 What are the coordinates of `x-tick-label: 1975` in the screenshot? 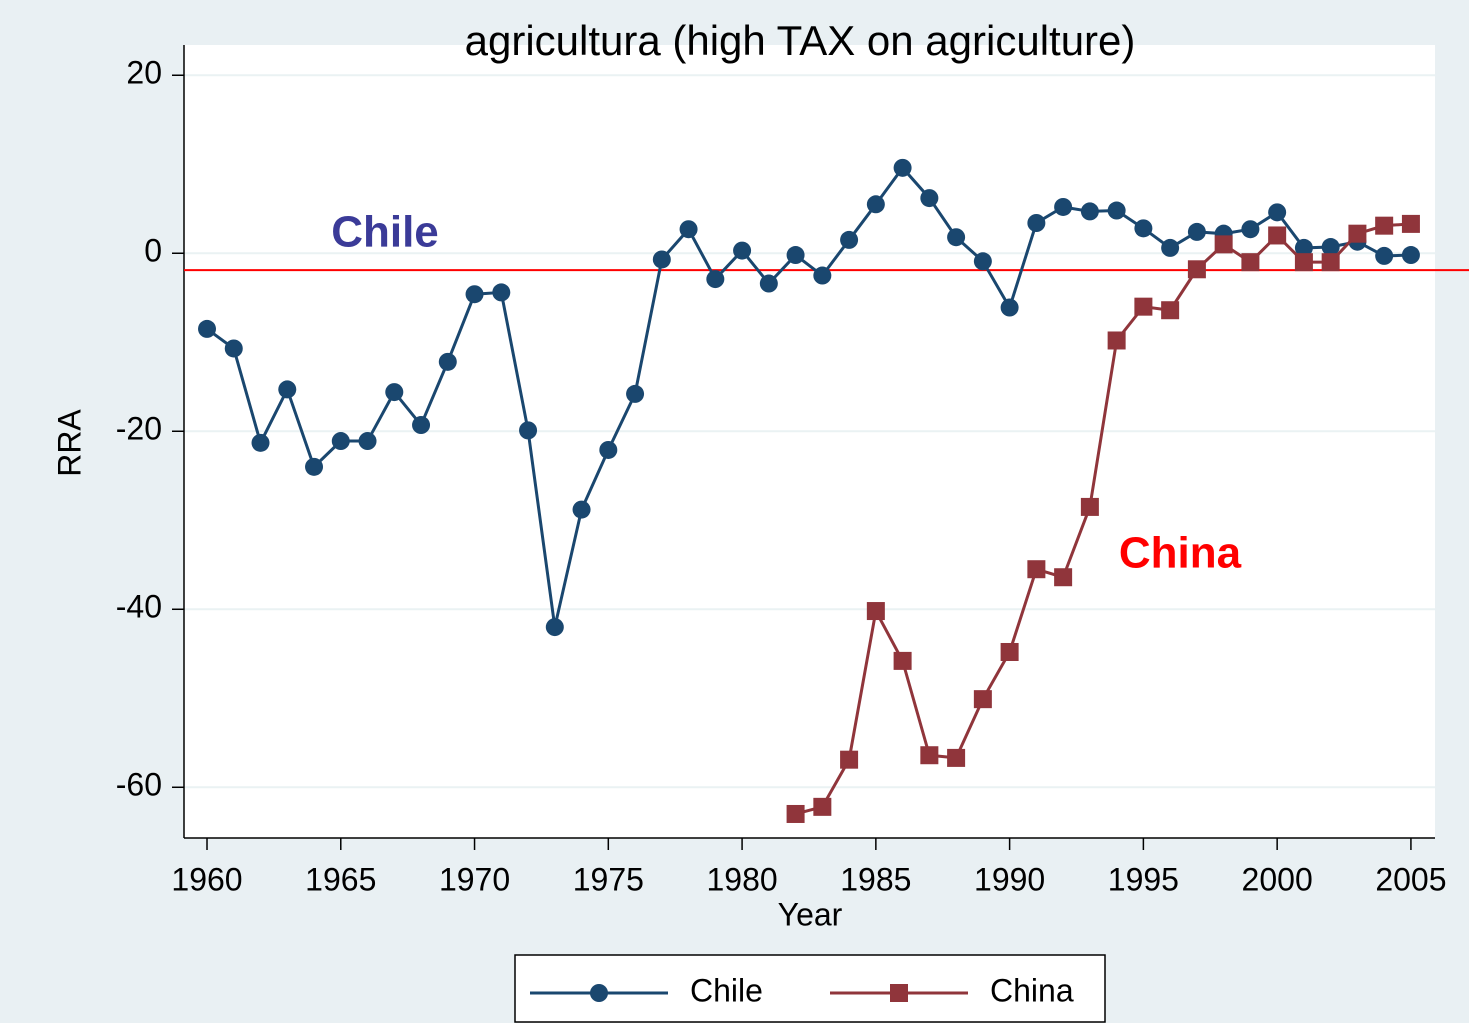 It's located at (608, 879).